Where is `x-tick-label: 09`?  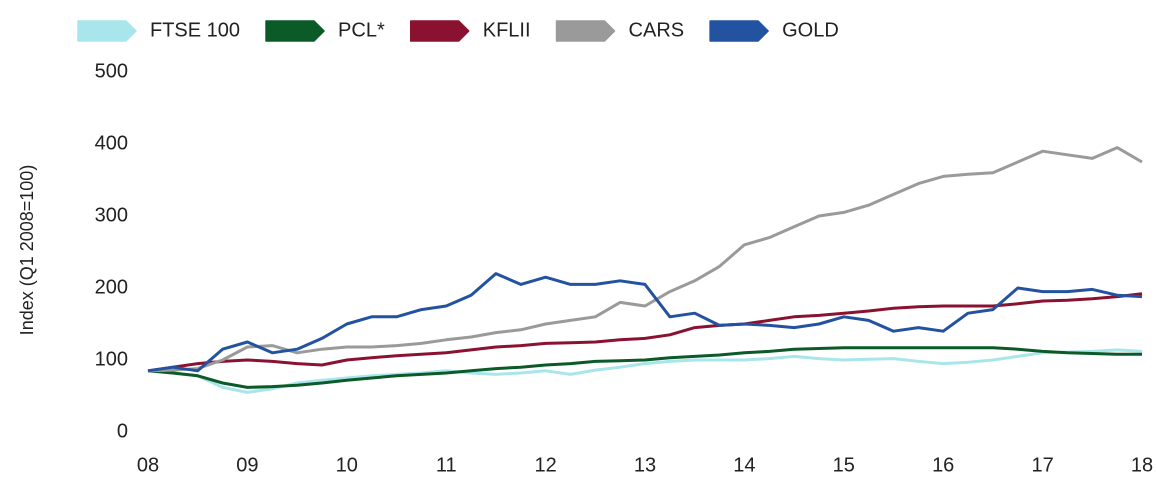
x-tick-label: 09 is located at coordinates (247, 465).